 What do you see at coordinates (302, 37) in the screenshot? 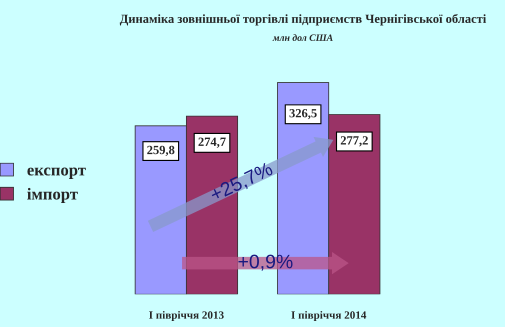
I see `chart-subtitle: млн дол США` at bounding box center [302, 37].